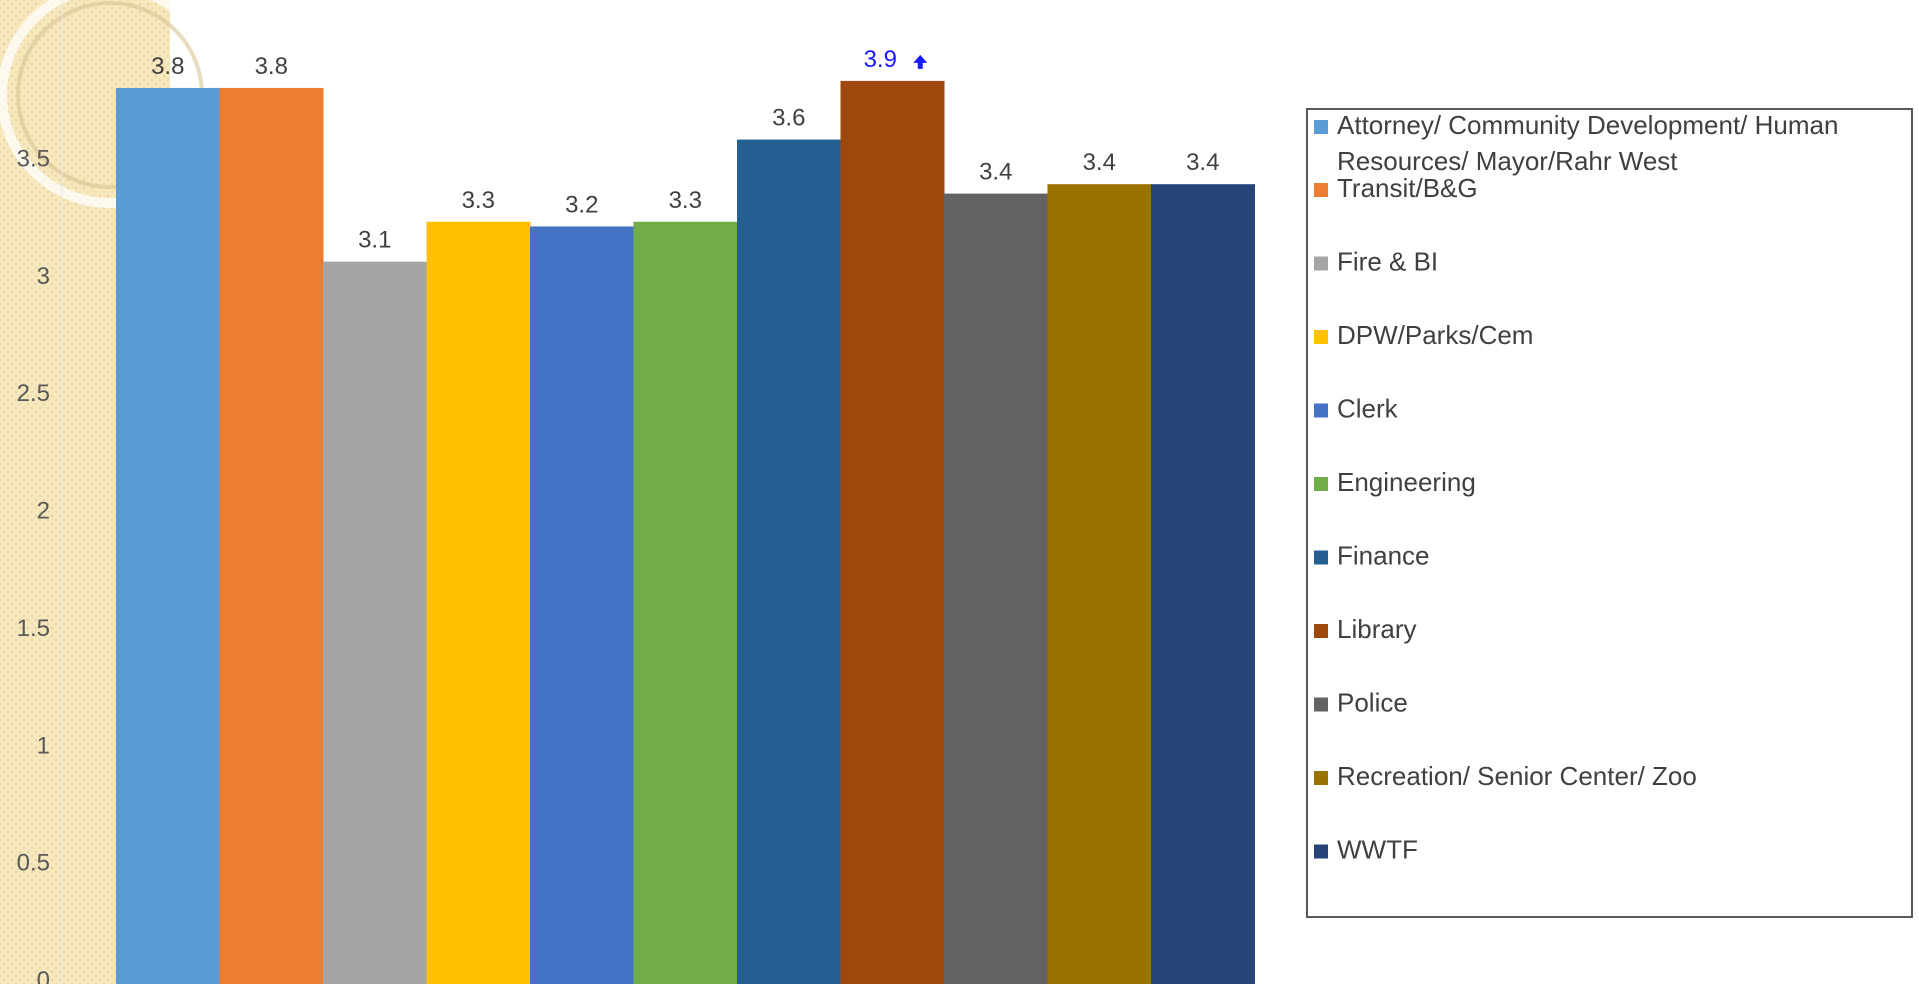  I want to click on y-tick-label: 2, so click(43, 511).